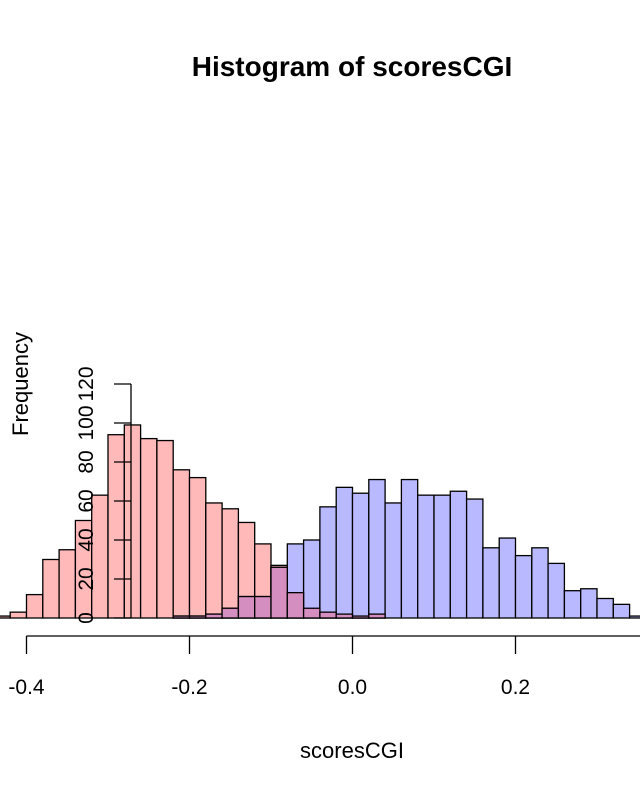 This screenshot has height=800, width=640. What do you see at coordinates (352, 687) in the screenshot?
I see `x-tick-label: 0.0` at bounding box center [352, 687].